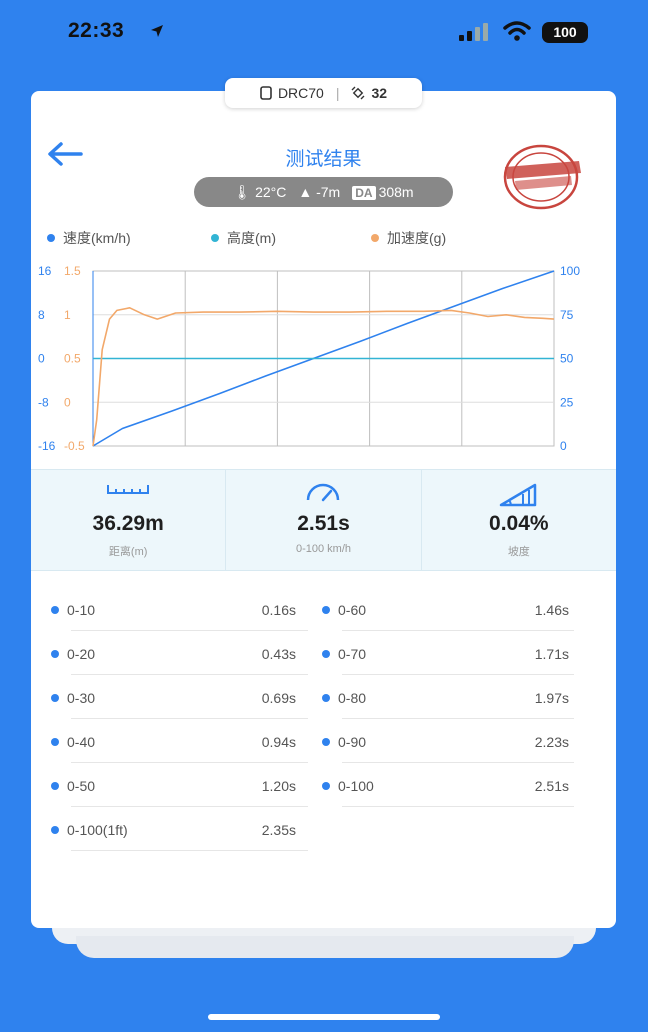 The image size is (648, 1032). I want to click on split-time: 0.94s, so click(278, 742).